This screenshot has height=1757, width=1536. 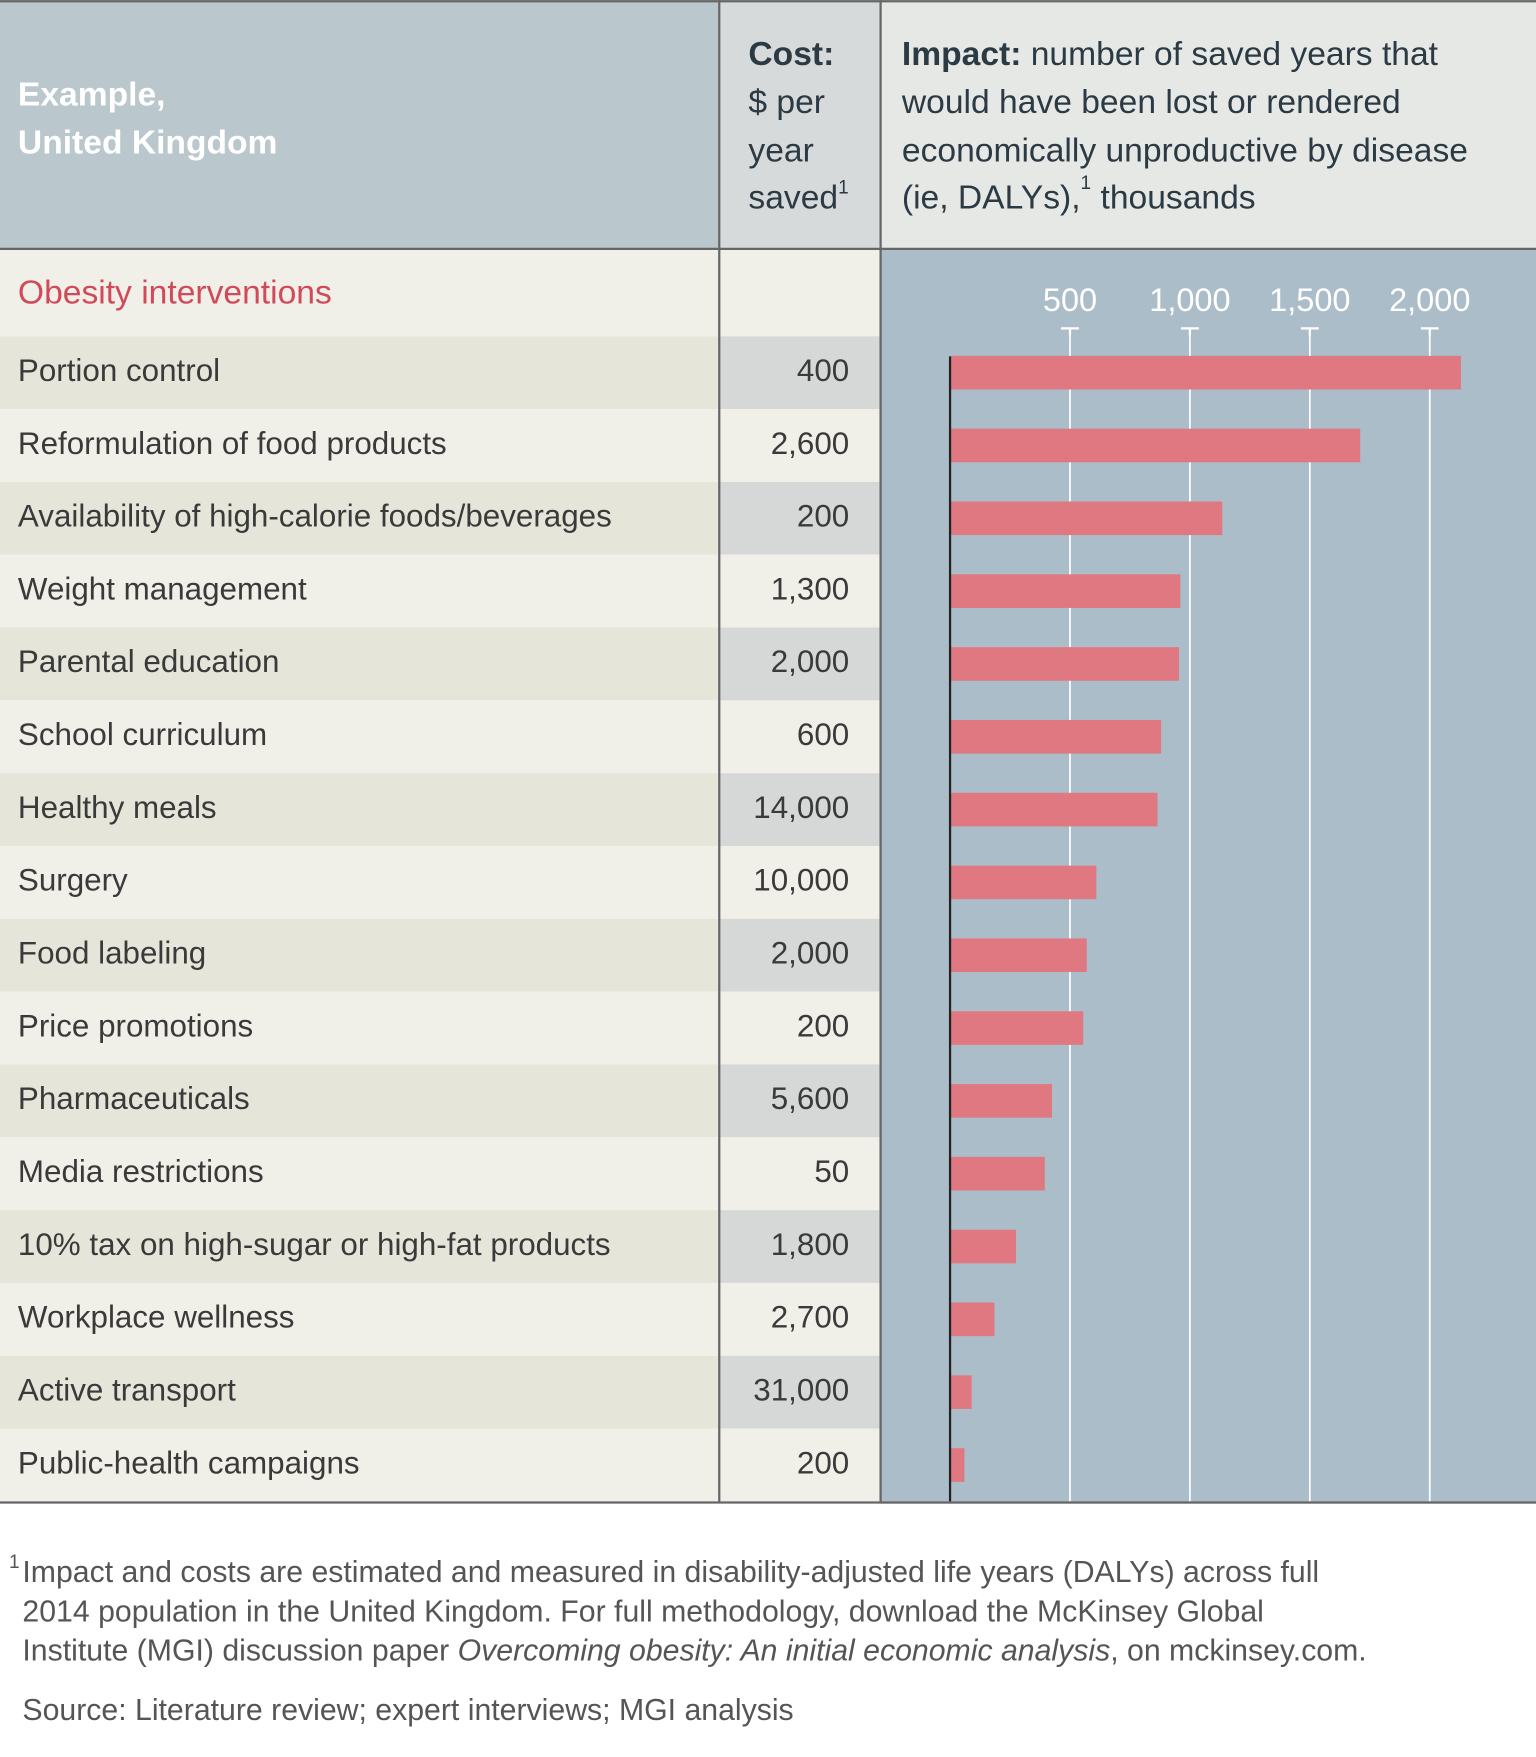 I want to click on category-label: Food labeling, so click(x=112, y=953).